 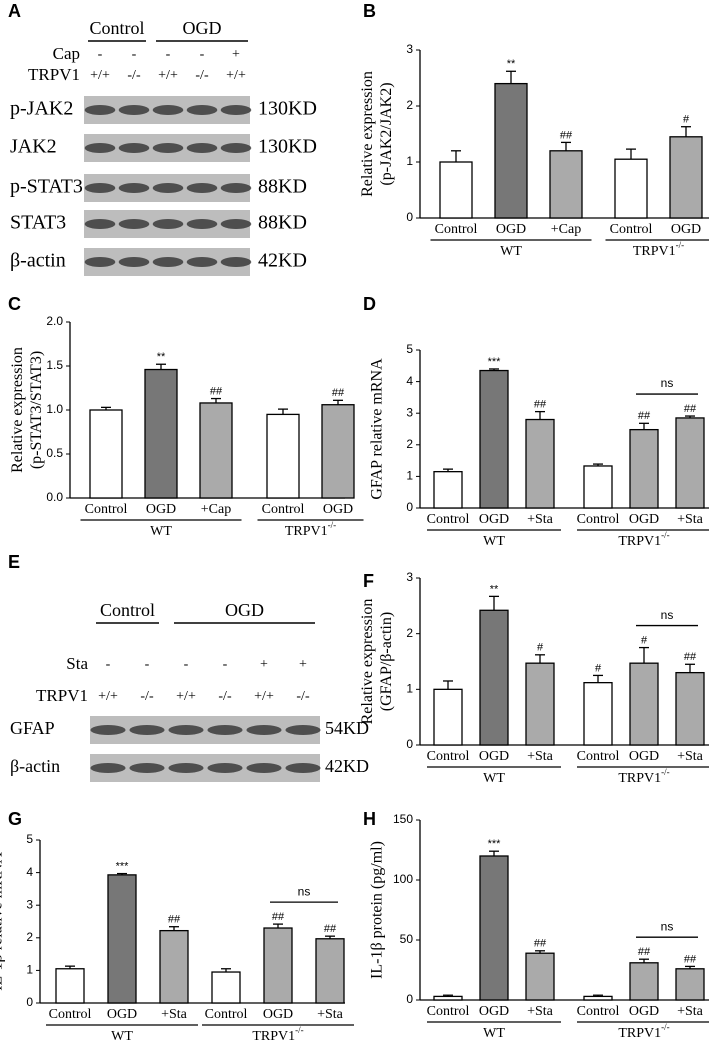 I want to click on group-header: OGD, so click(x=244, y=610).